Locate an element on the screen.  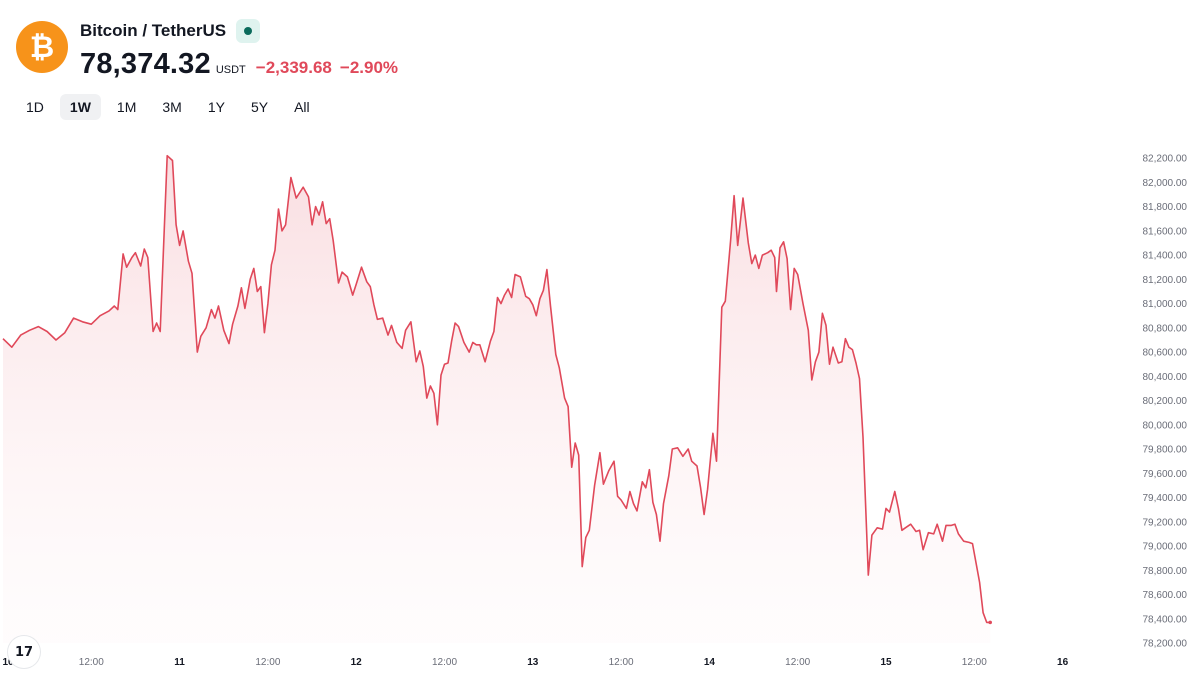
y-tick-label: 79,000.00 is located at coordinates (1165, 547).